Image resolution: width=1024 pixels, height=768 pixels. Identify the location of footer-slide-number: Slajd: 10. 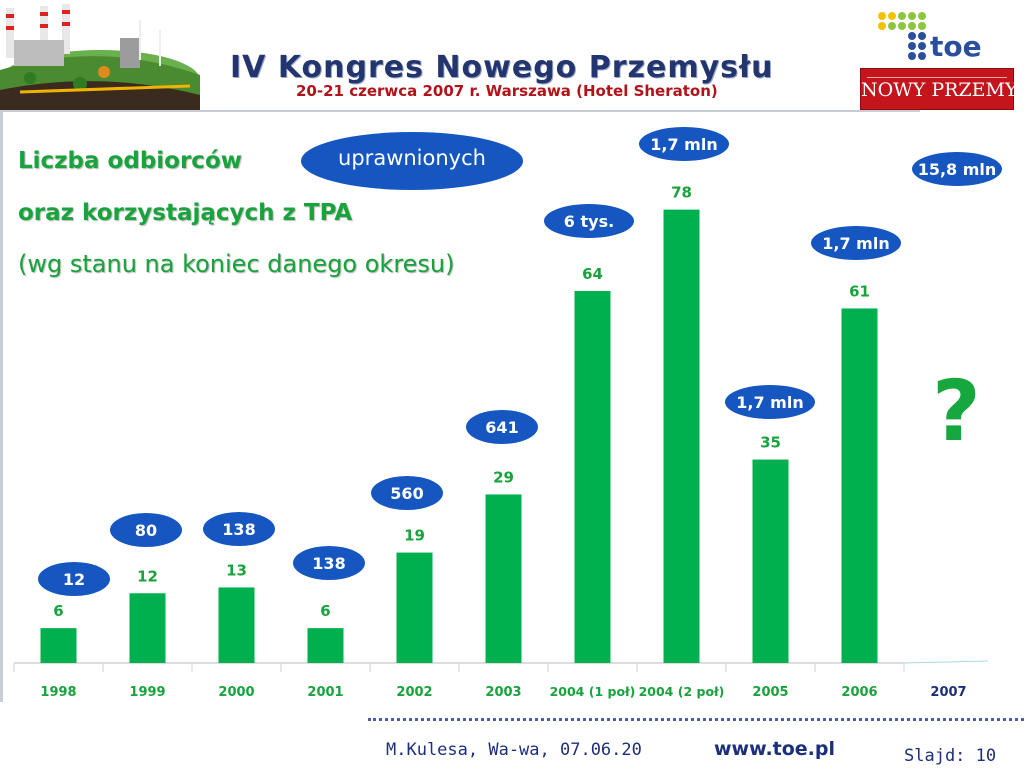
(950, 756).